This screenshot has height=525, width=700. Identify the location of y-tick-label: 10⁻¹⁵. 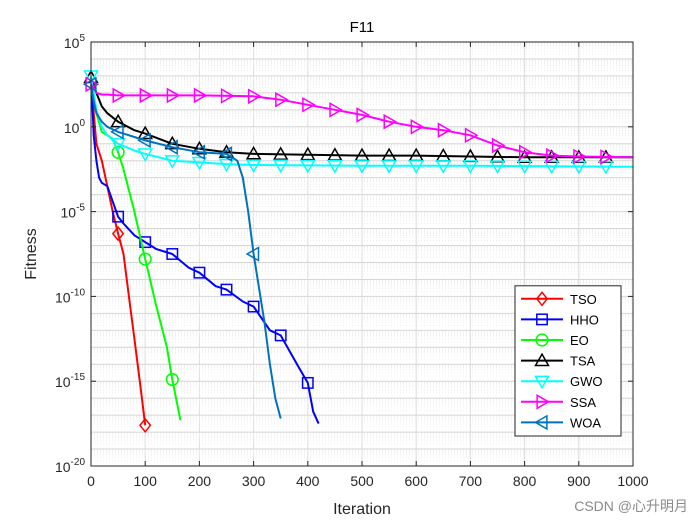
(70, 381).